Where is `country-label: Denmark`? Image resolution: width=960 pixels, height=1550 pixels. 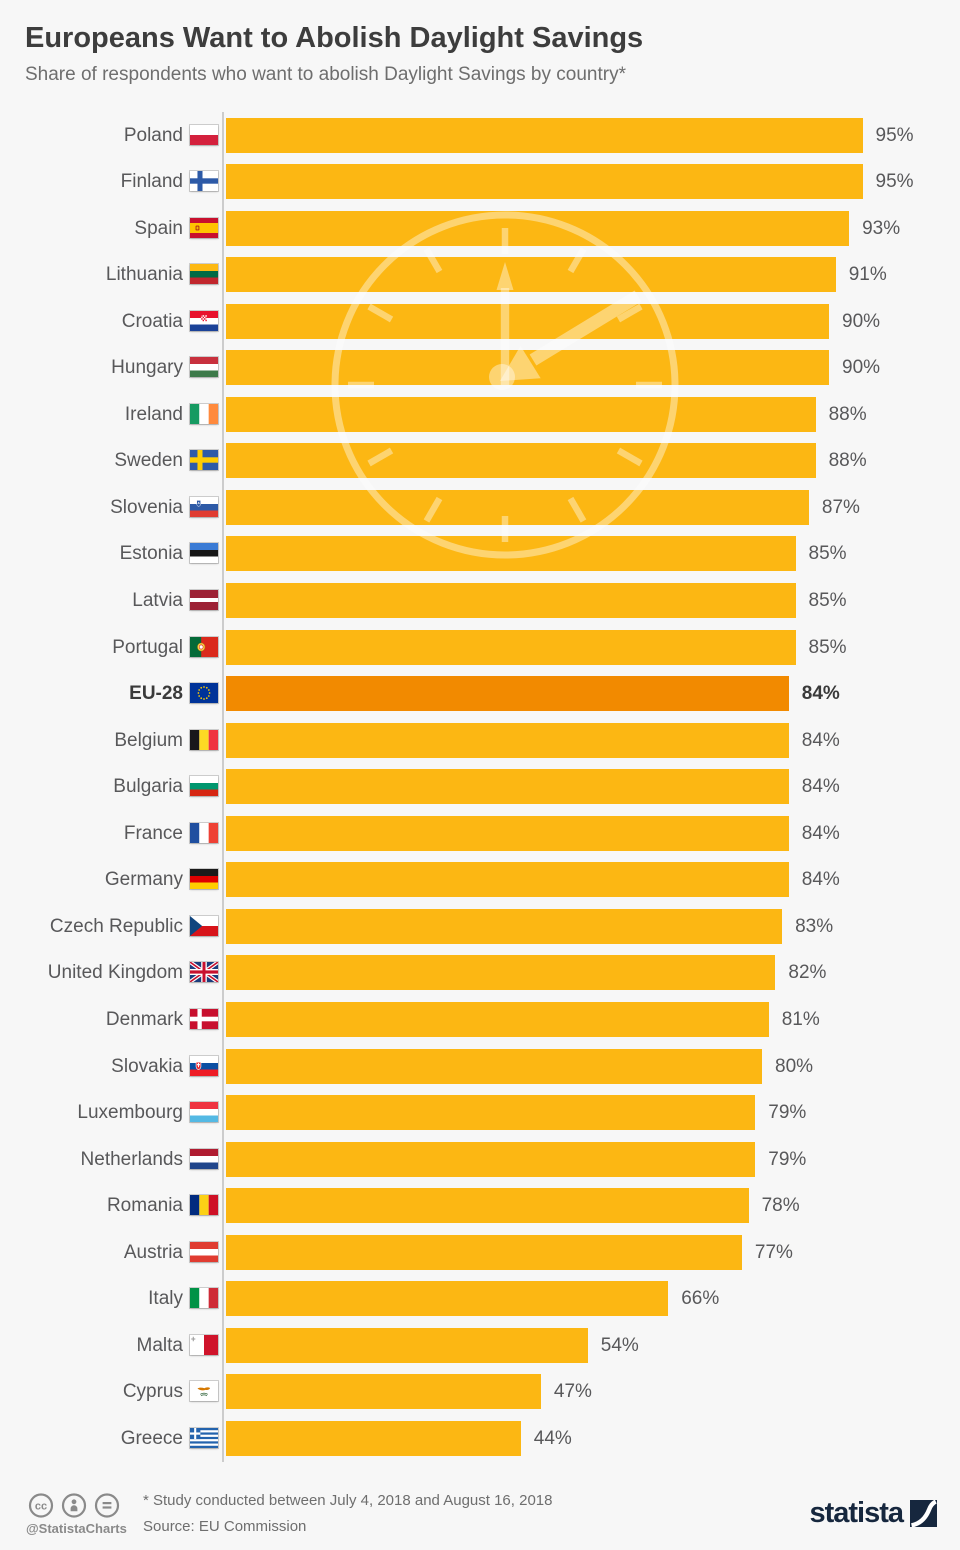 country-label: Denmark is located at coordinates (144, 1019).